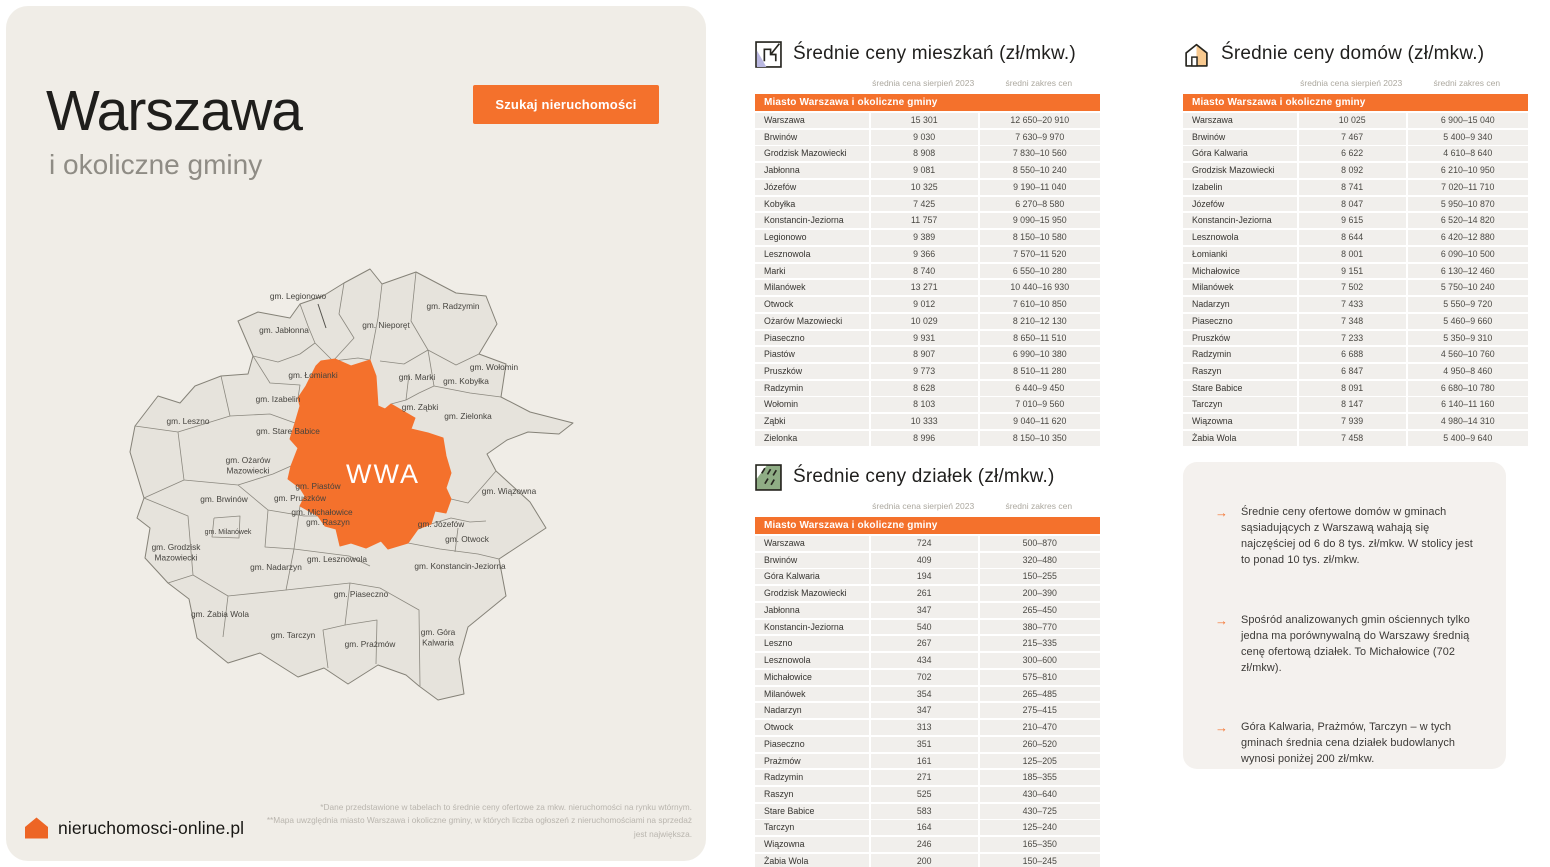 Image resolution: width=1550 pixels, height=867 pixels. I want to click on cell-gmina: Wiązowna, so click(812, 845).